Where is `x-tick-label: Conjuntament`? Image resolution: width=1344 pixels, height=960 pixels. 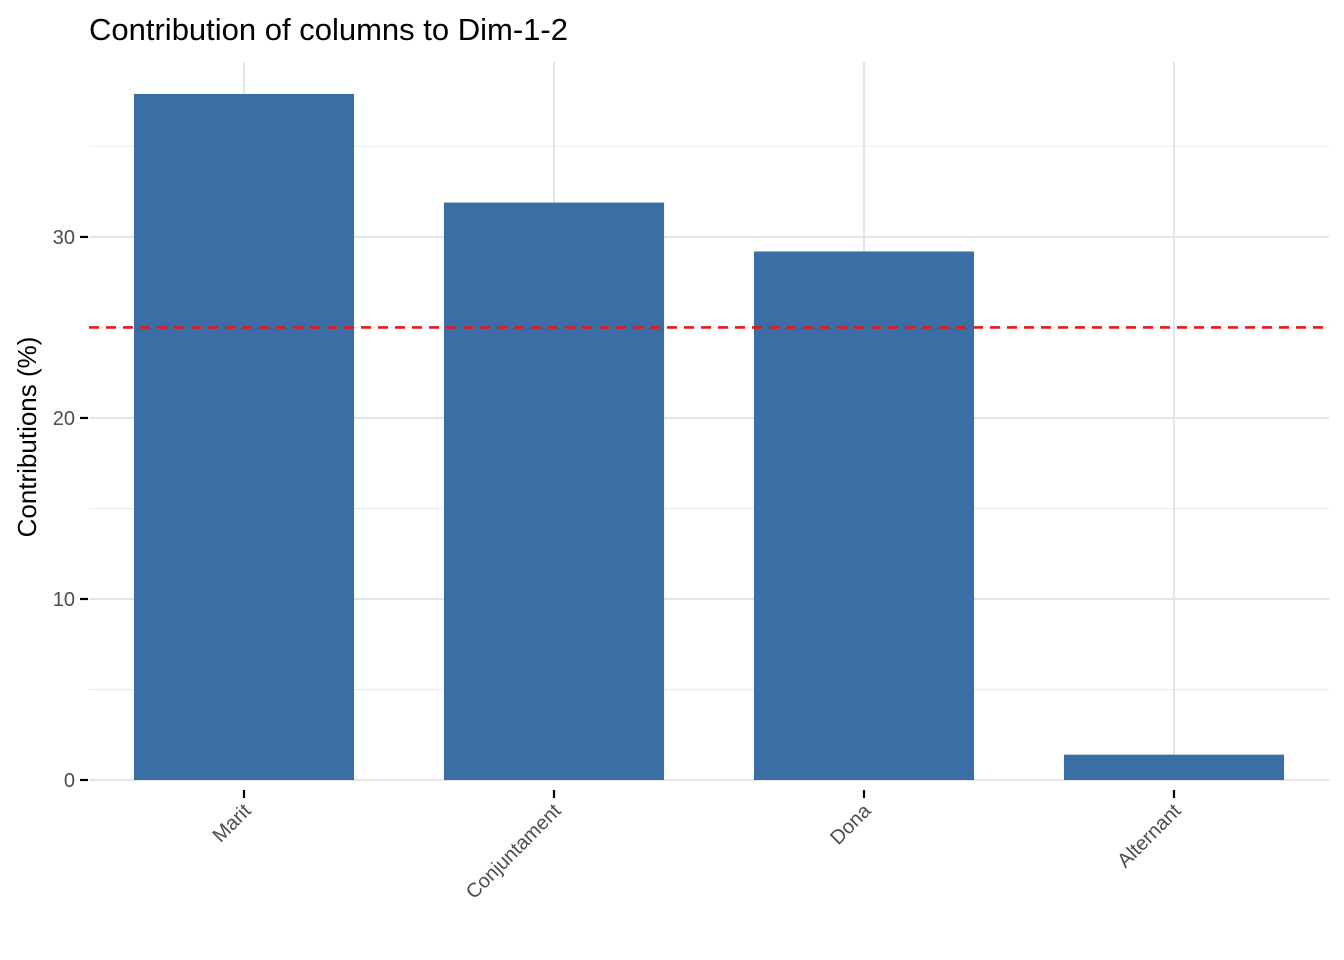 x-tick-label: Conjuntament is located at coordinates (514, 852).